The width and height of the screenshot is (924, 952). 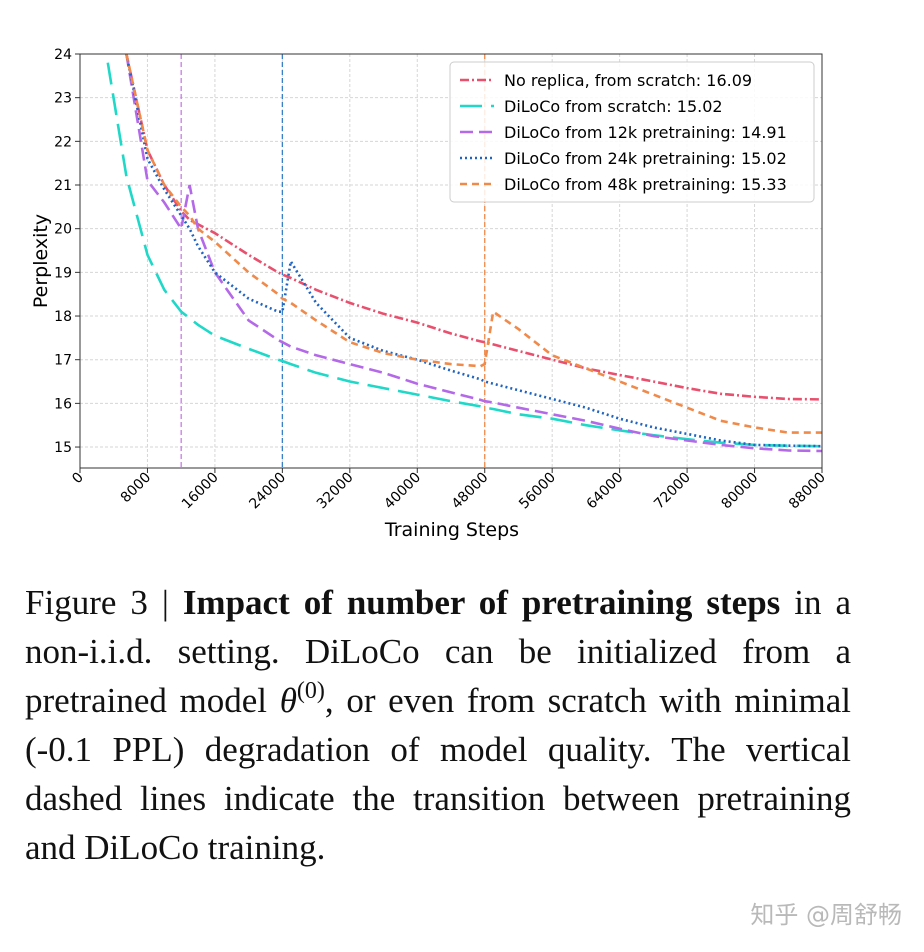 What do you see at coordinates (740, 491) in the screenshot?
I see `x-tick-label: 80000` at bounding box center [740, 491].